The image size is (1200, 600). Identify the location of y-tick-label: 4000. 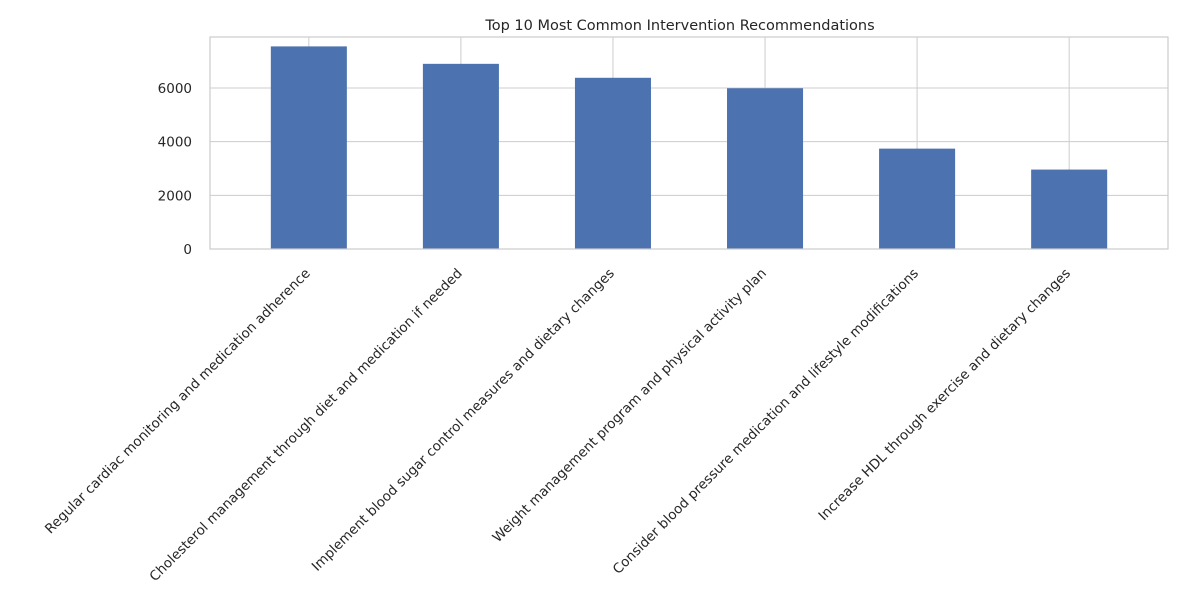
(175, 143).